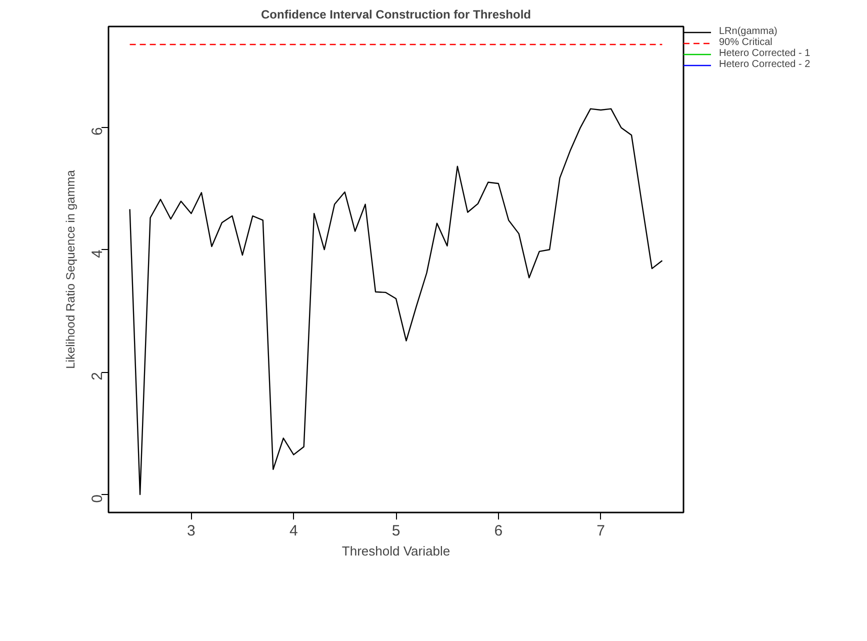 This screenshot has height=641, width=867. Describe the element at coordinates (71, 269) in the screenshot. I see `y-axis-title: Likelihood Ratio Sequence in gamma` at that location.